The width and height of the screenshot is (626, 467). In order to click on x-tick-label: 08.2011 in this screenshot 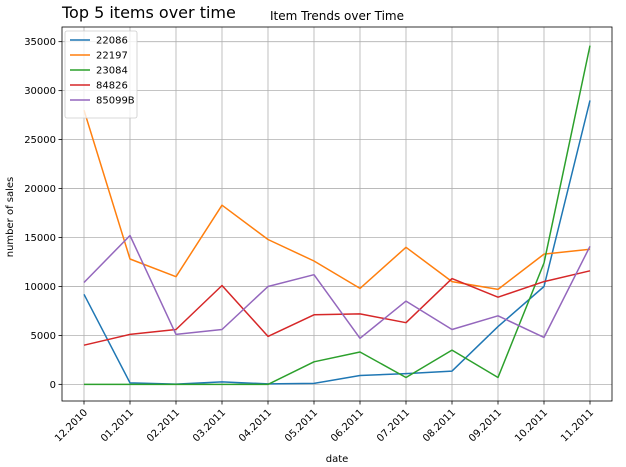, I will do `click(439, 425)`.